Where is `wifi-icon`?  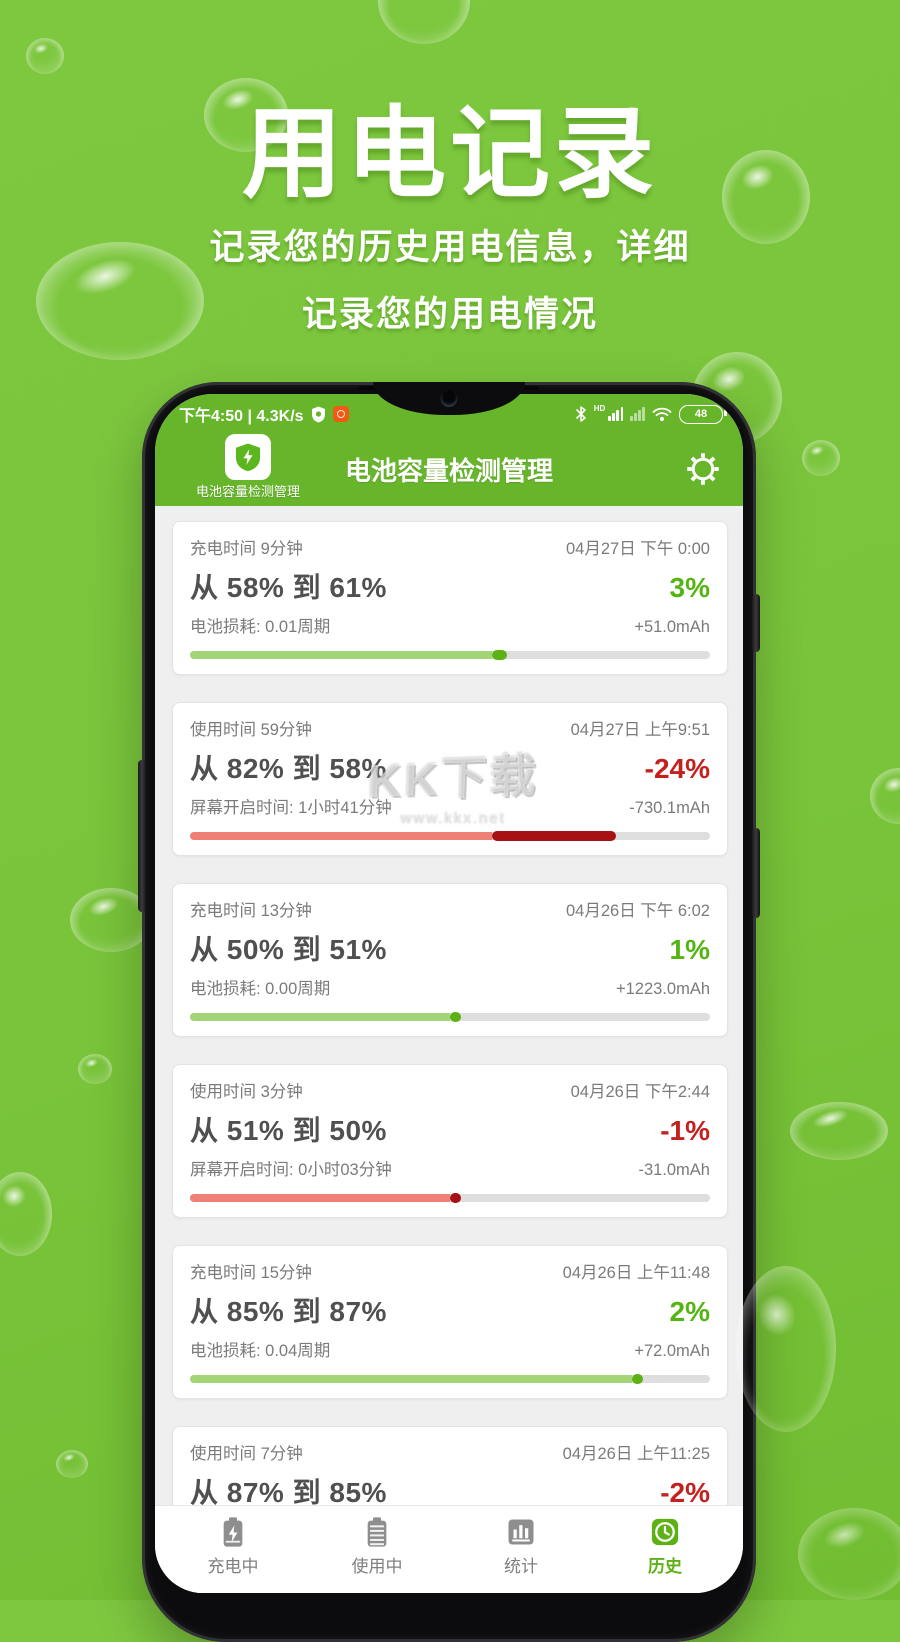 wifi-icon is located at coordinates (662, 414).